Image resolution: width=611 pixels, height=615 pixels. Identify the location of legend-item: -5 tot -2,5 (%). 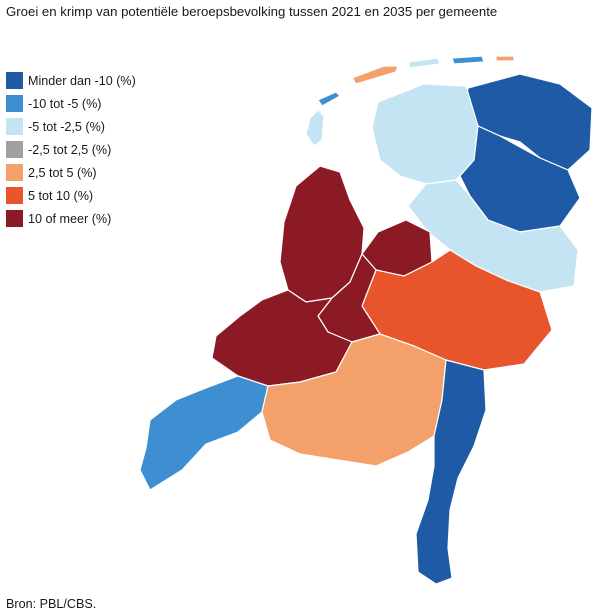
(71, 126).